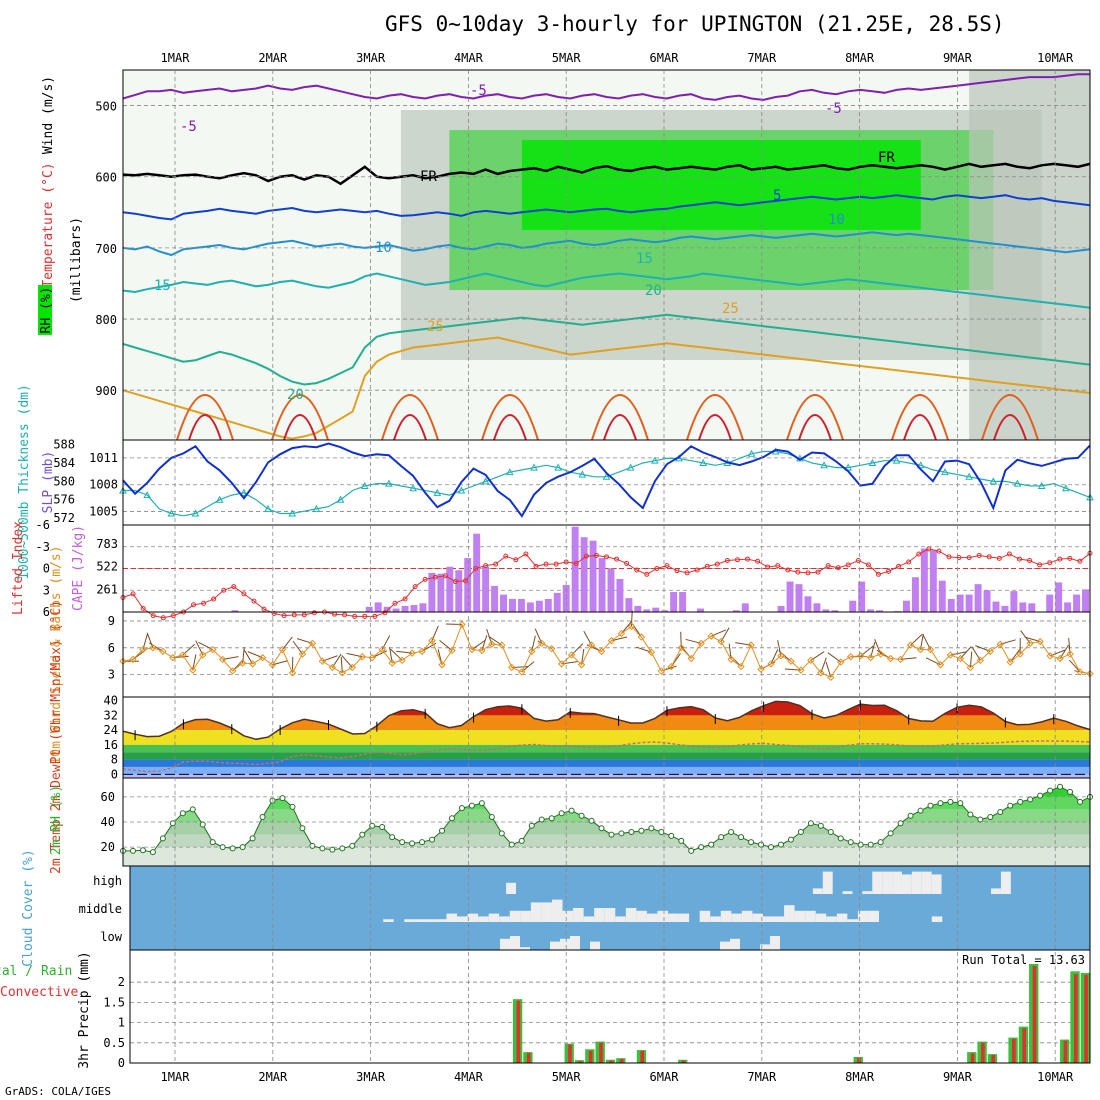 The height and width of the screenshot is (1100, 1100). What do you see at coordinates (106, 391) in the screenshot?
I see `pressure-tick-900: 900` at bounding box center [106, 391].